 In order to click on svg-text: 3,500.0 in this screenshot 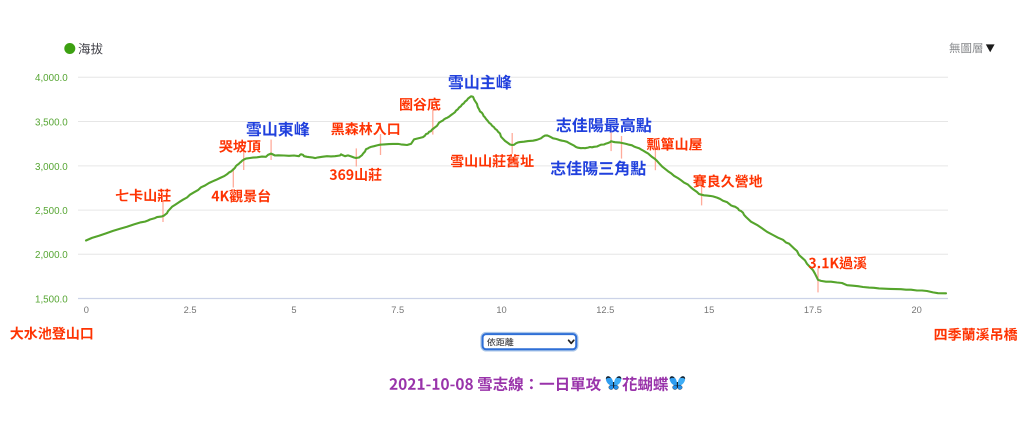, I will do `click(51, 122)`.